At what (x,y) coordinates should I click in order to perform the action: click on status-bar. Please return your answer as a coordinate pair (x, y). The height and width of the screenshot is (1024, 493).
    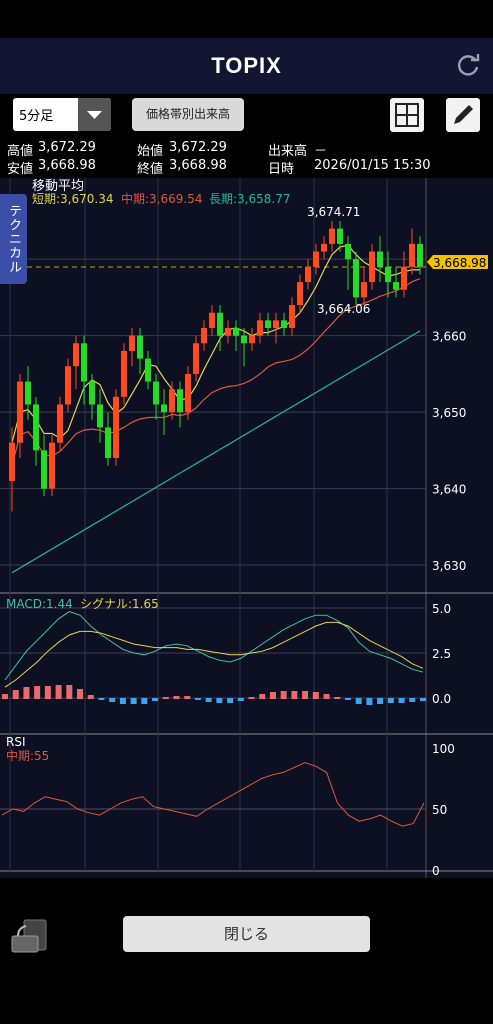
    Looking at the image, I should click on (246, 19).